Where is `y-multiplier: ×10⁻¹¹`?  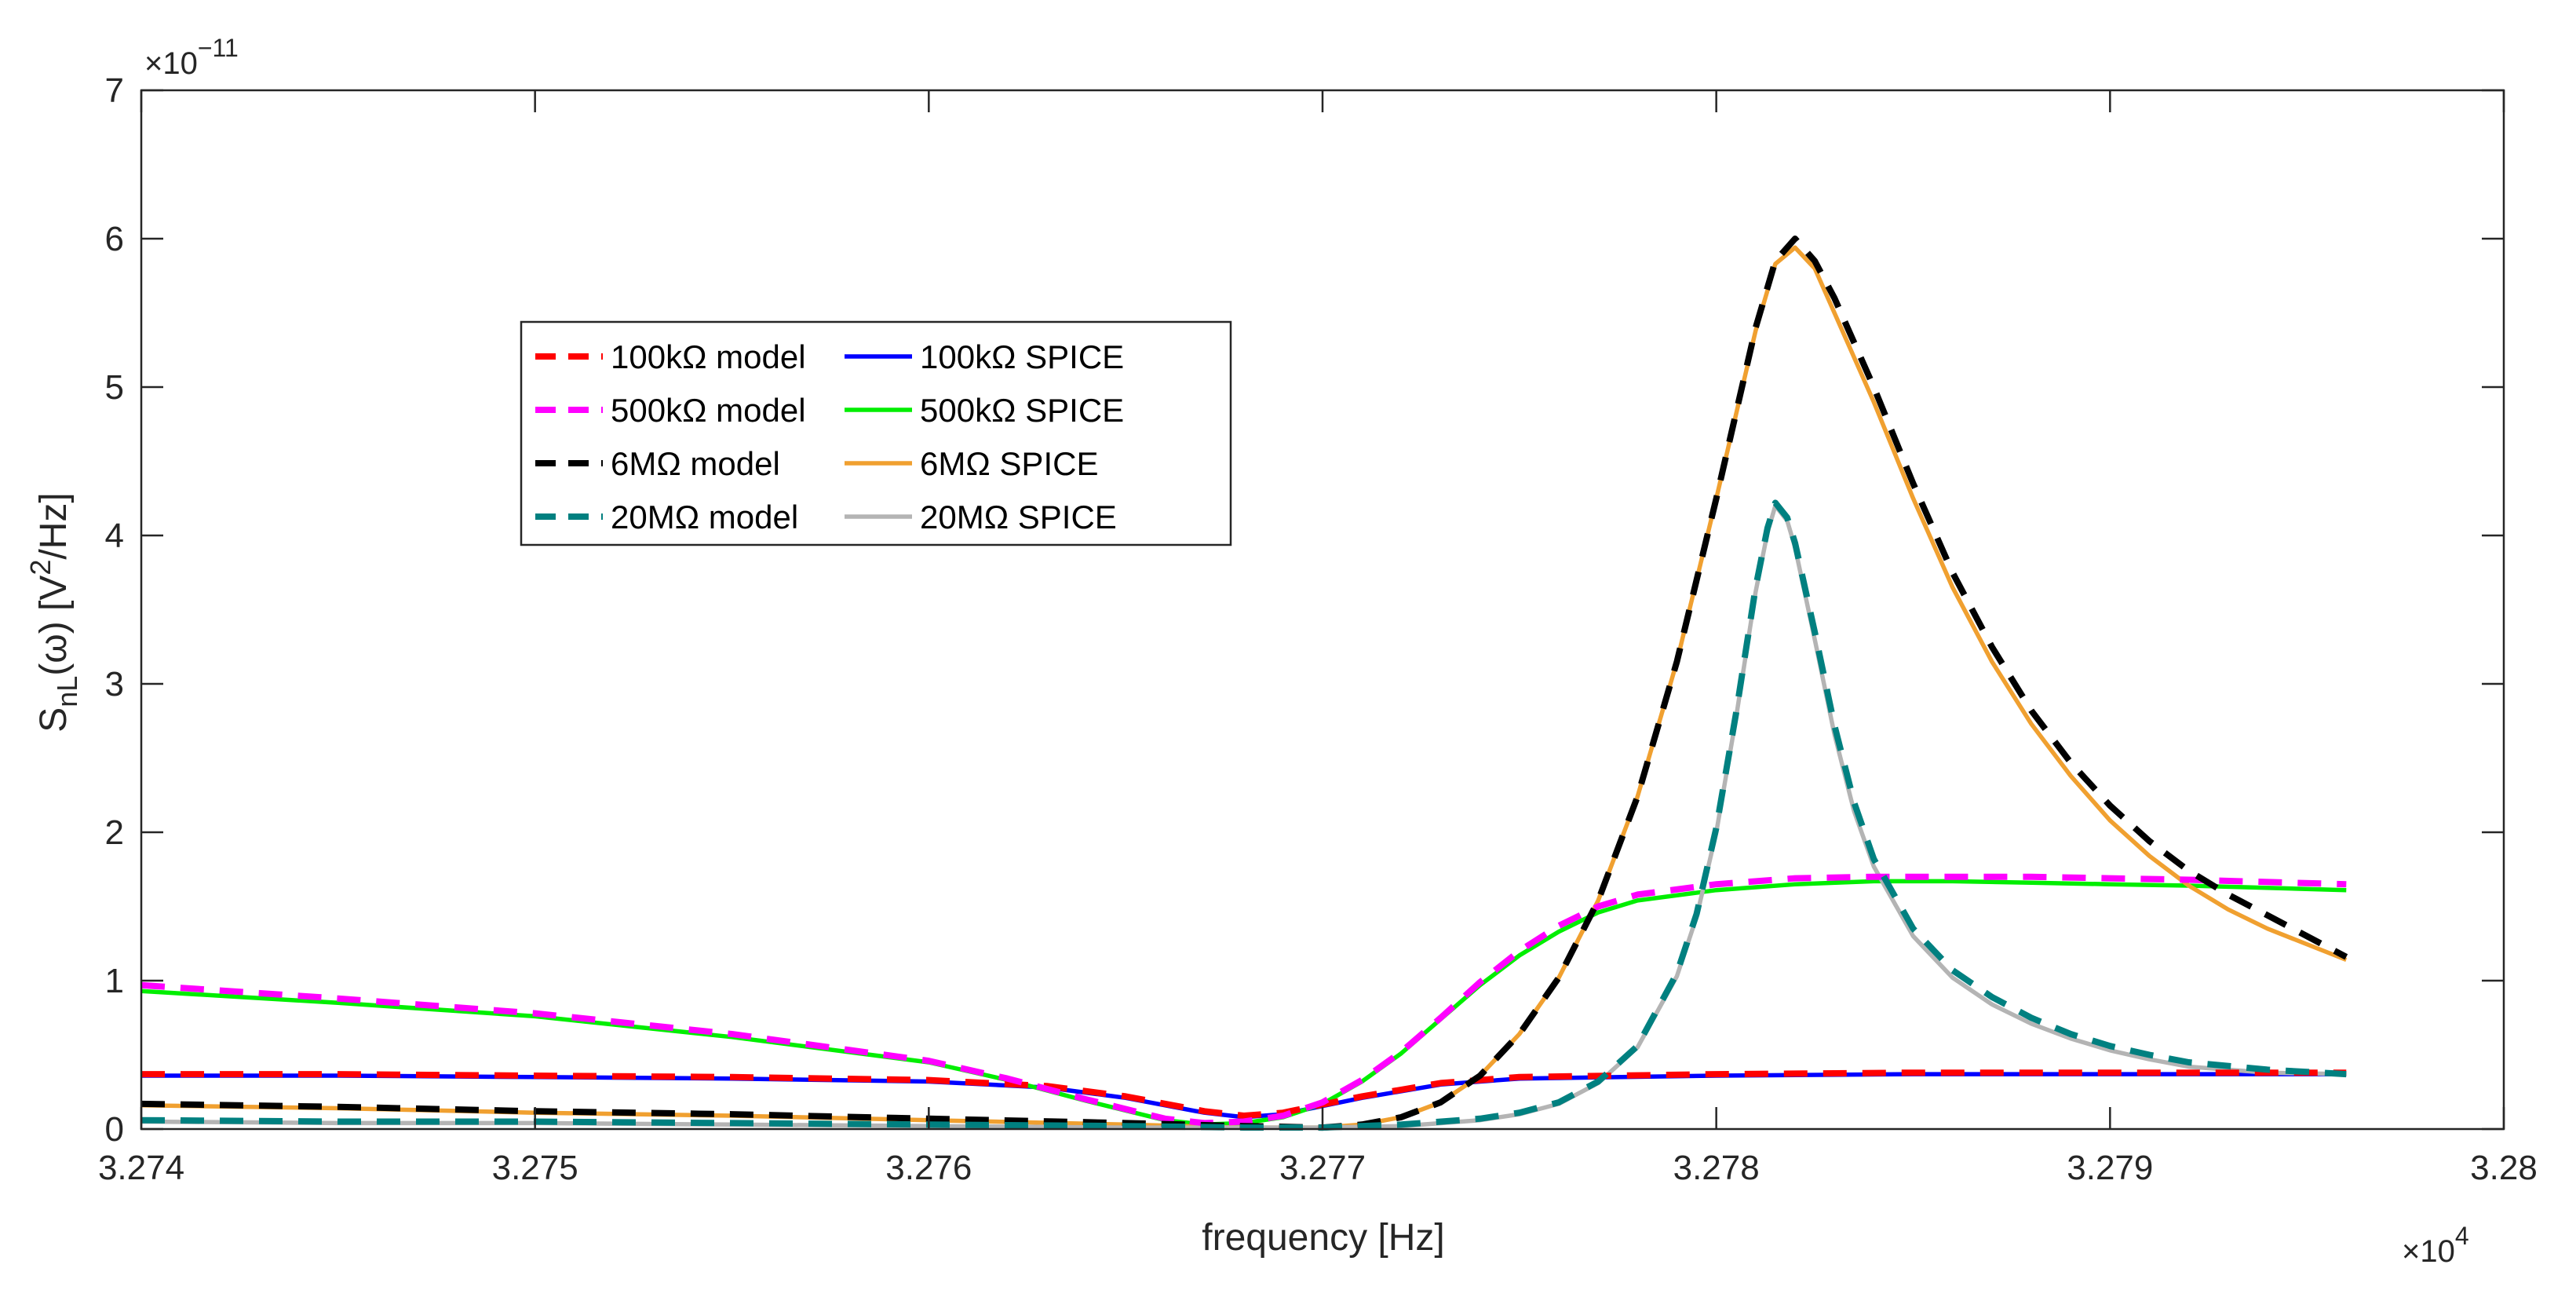
y-multiplier: ×10⁻¹¹ is located at coordinates (191, 58).